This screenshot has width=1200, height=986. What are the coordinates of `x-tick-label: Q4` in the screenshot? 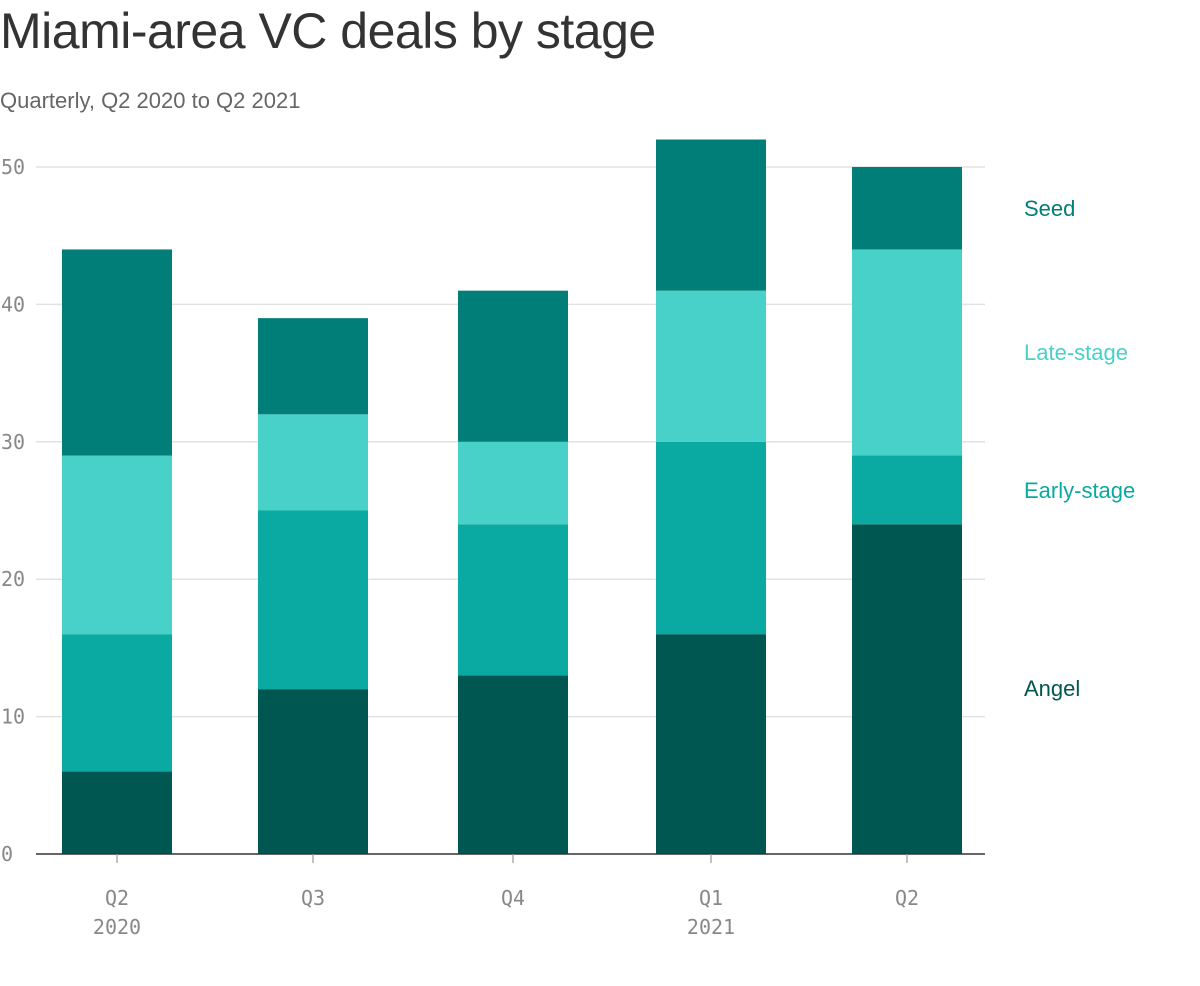 It's located at (513, 898).